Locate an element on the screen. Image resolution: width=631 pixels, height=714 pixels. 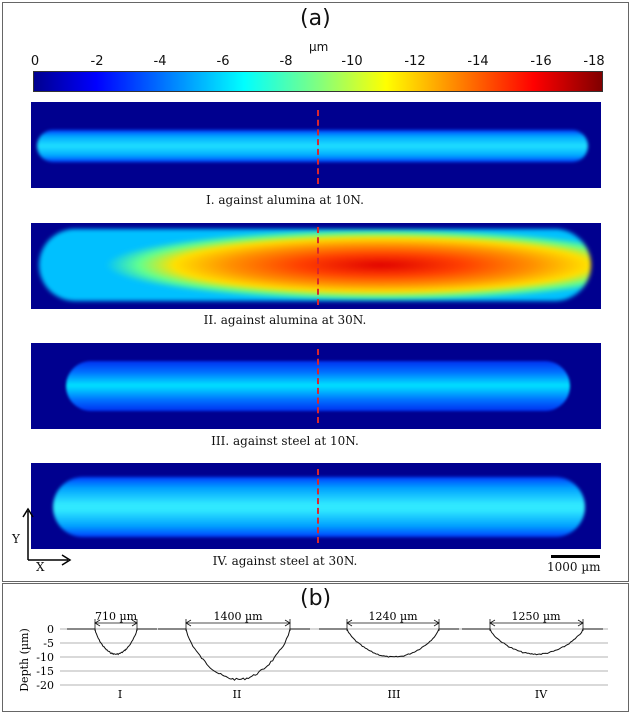
y-axis-letter: Y is located at coordinates (16, 539).